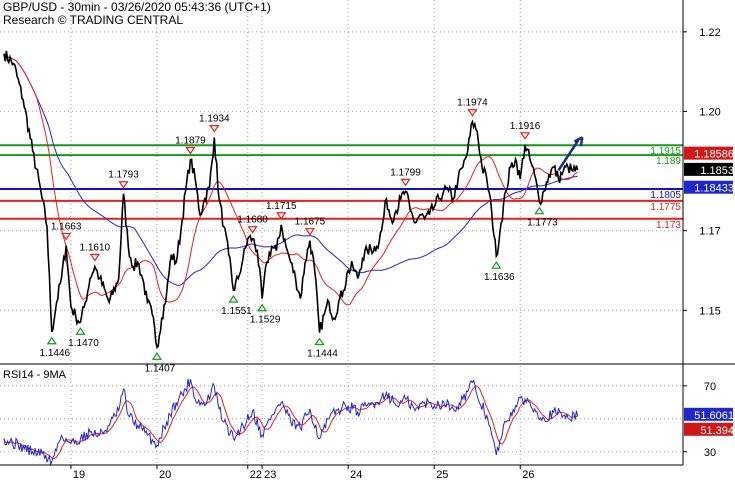 This screenshot has height=480, width=735. I want to click on swing-low-label: 1.1529, so click(265, 320).